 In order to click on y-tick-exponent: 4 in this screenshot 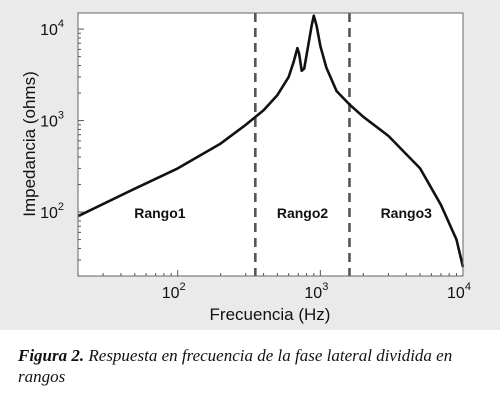, I will do `click(61, 24)`.